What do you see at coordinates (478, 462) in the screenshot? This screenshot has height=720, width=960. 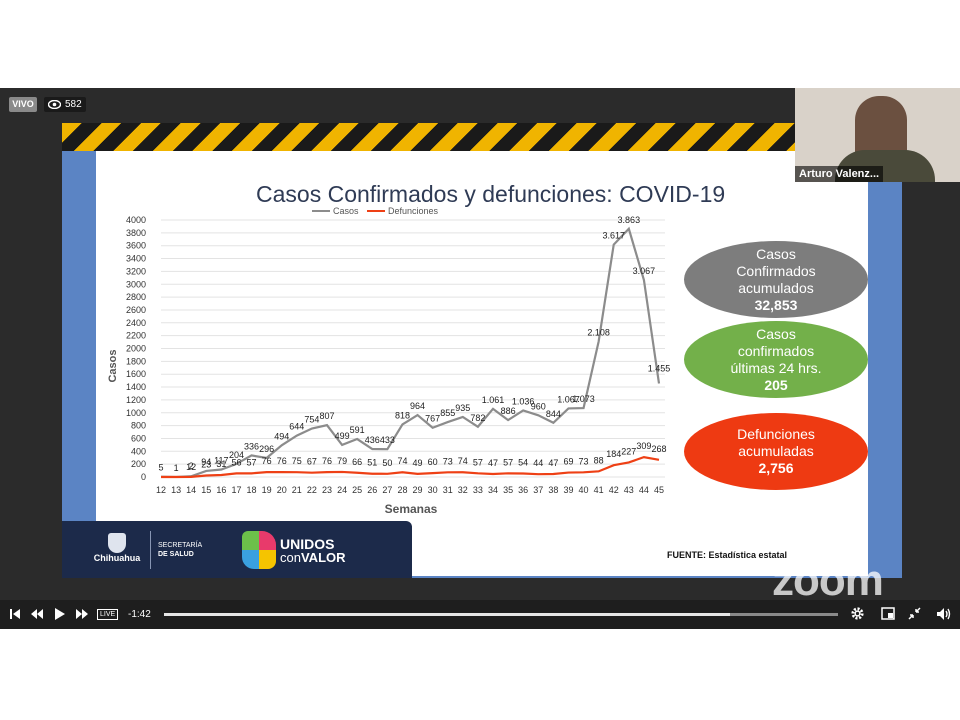 I see `data-label: 57` at bounding box center [478, 462].